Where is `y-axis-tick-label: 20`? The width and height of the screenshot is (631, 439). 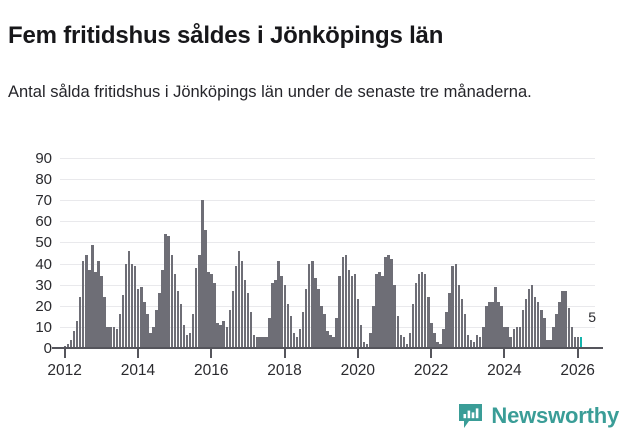
y-axis-tick-label: 20 is located at coordinates (43, 306).